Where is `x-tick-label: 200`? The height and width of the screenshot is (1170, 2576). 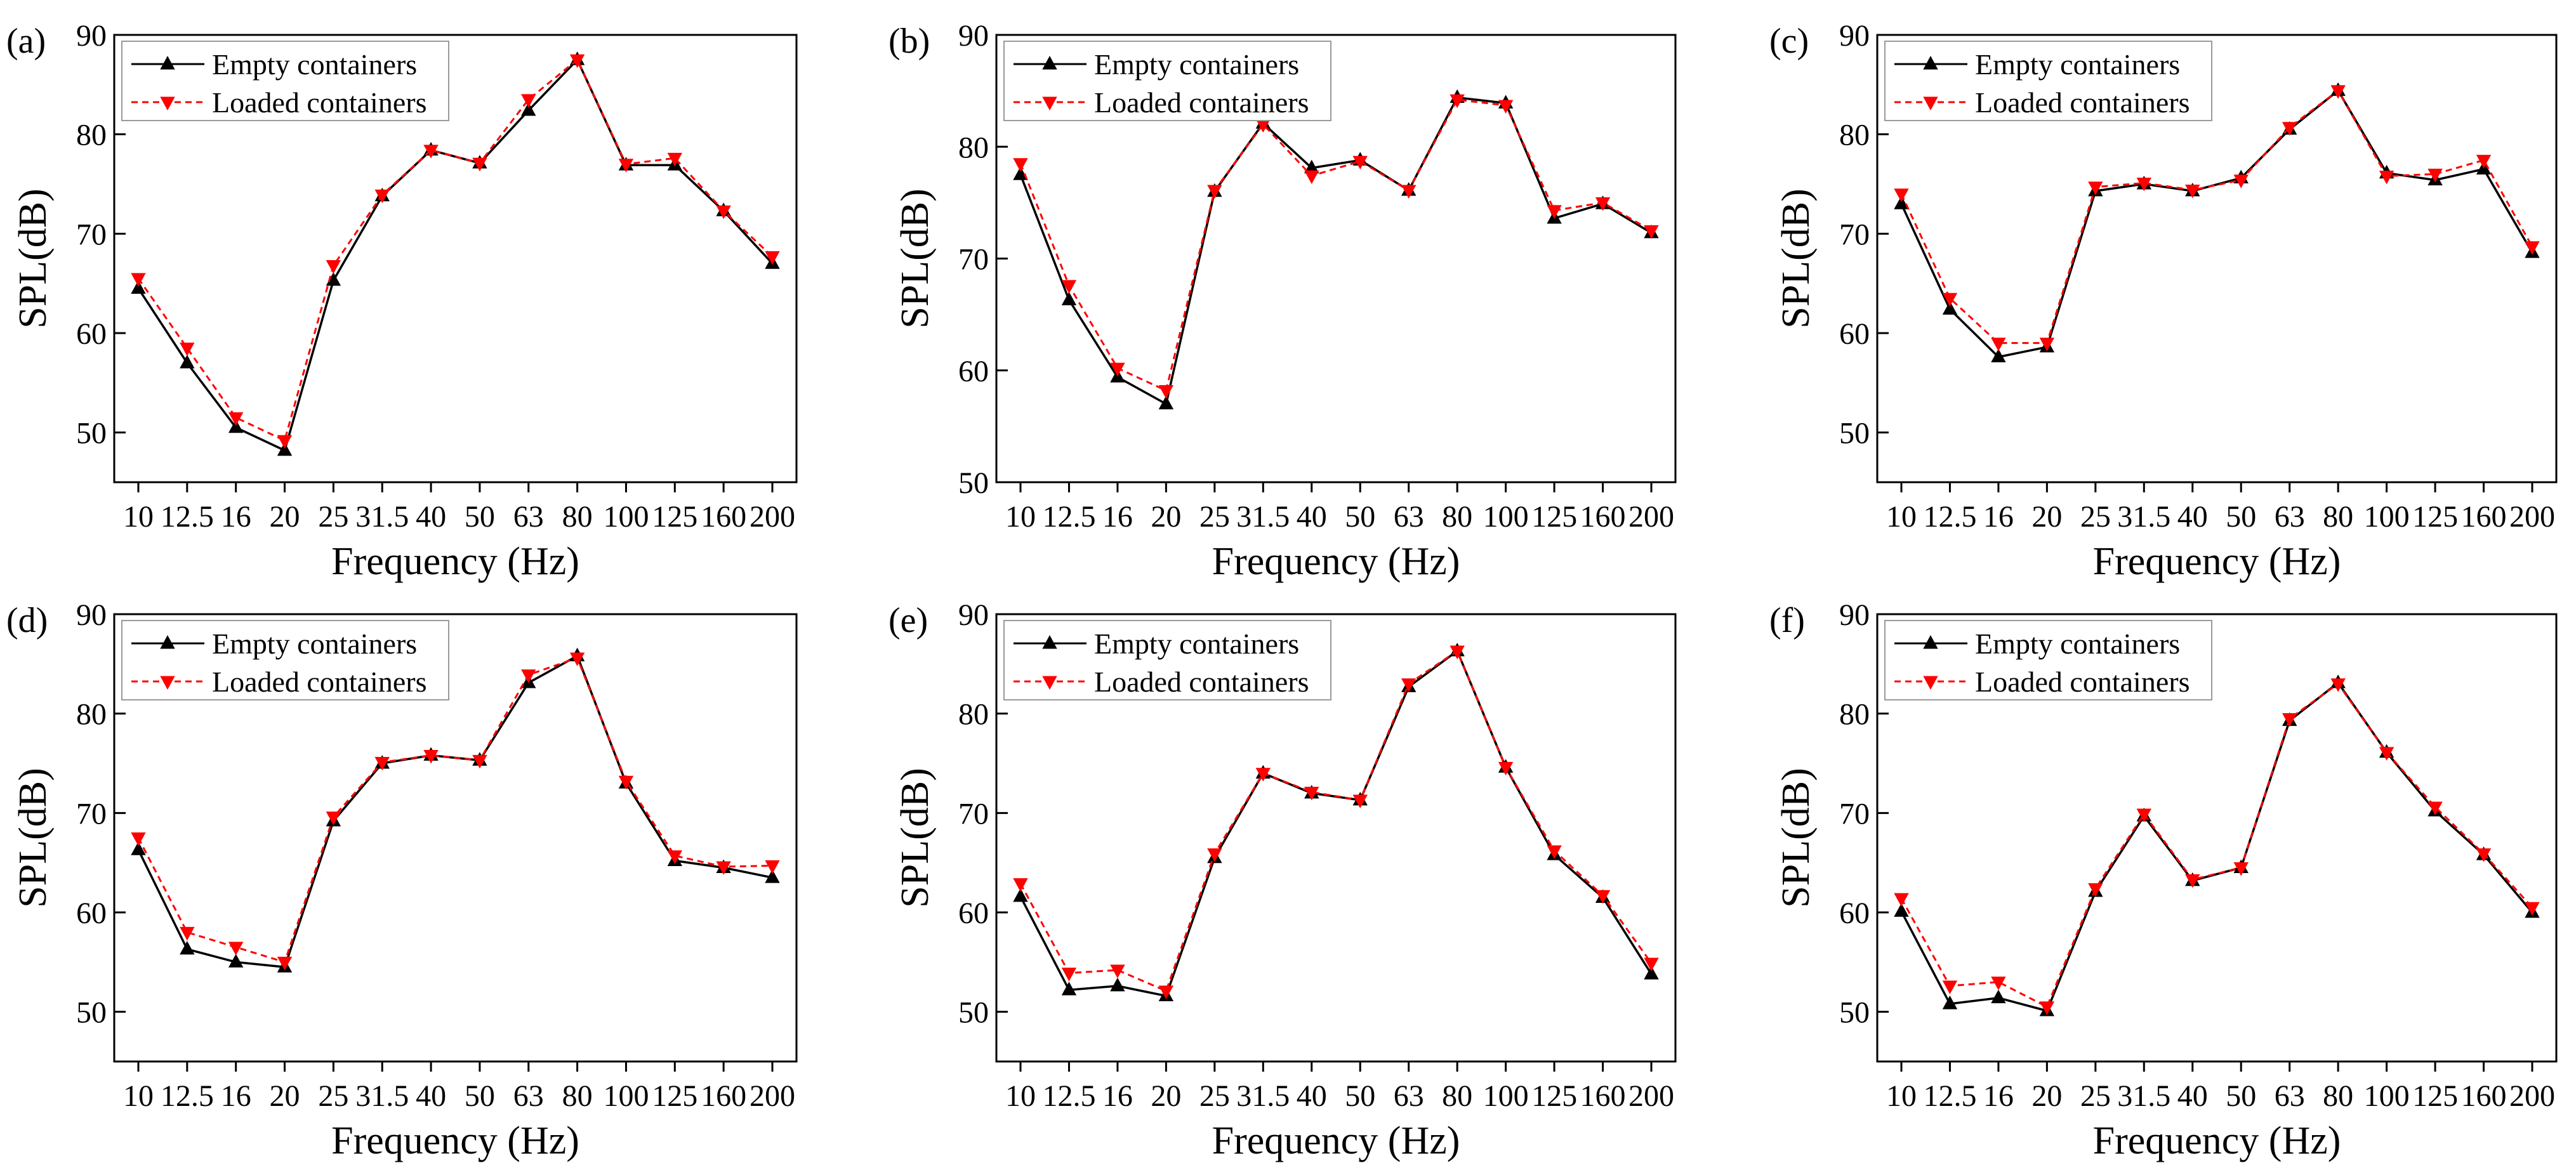 x-tick-label: 200 is located at coordinates (1651, 1096).